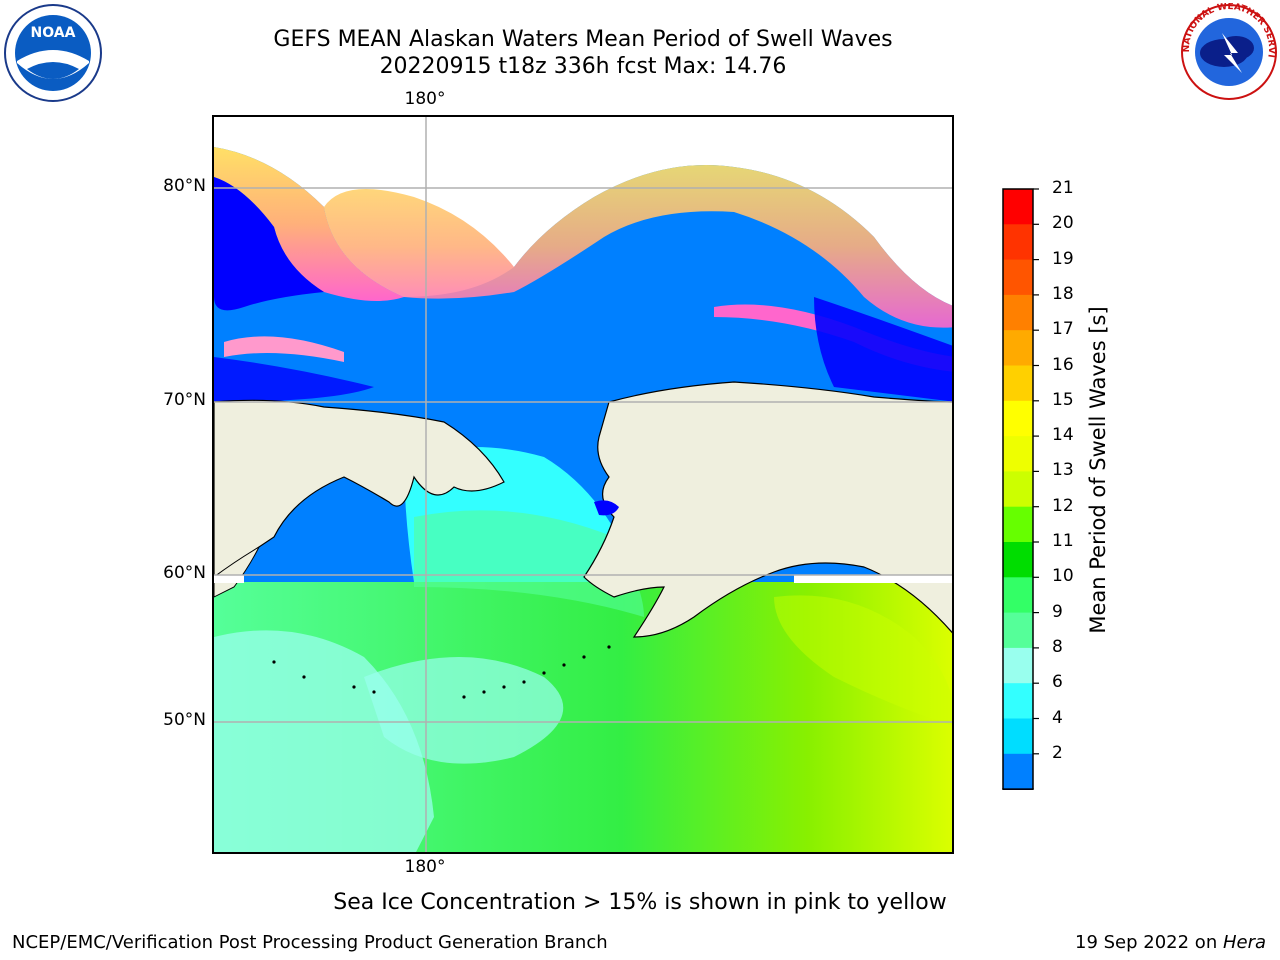 This screenshot has width=1280, height=960. Describe the element at coordinates (464, 710) in the screenshot. I see `light-cyan-patch-central` at that location.